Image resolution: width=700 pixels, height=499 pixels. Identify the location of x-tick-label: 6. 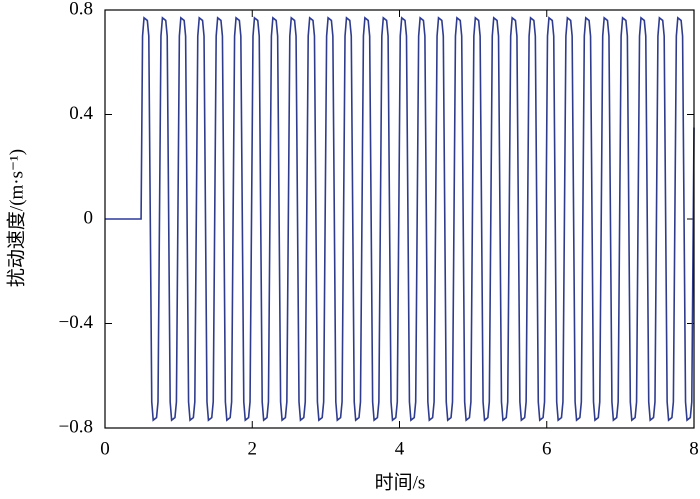
(547, 448).